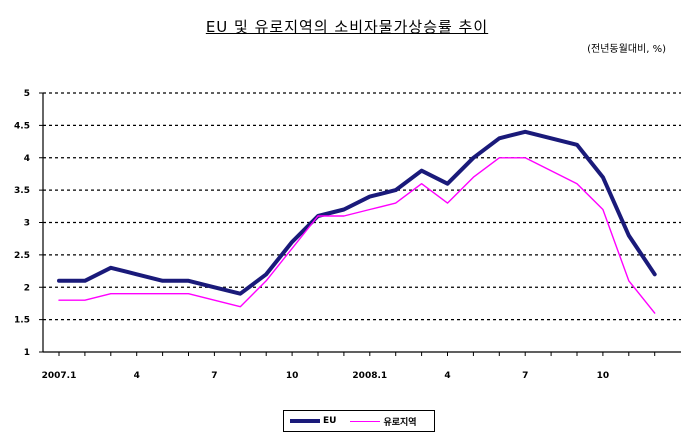 Image resolution: width=694 pixels, height=445 pixels. What do you see at coordinates (305, 421) in the screenshot?
I see `legend-swatch-eu` at bounding box center [305, 421].